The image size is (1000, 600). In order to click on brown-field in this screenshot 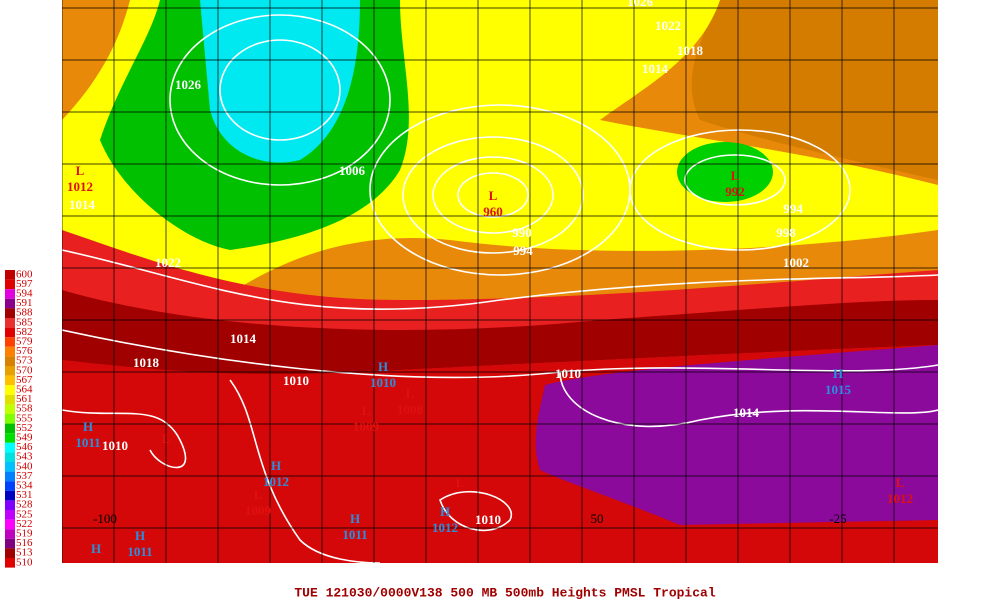, I will do `click(814, 90)`.